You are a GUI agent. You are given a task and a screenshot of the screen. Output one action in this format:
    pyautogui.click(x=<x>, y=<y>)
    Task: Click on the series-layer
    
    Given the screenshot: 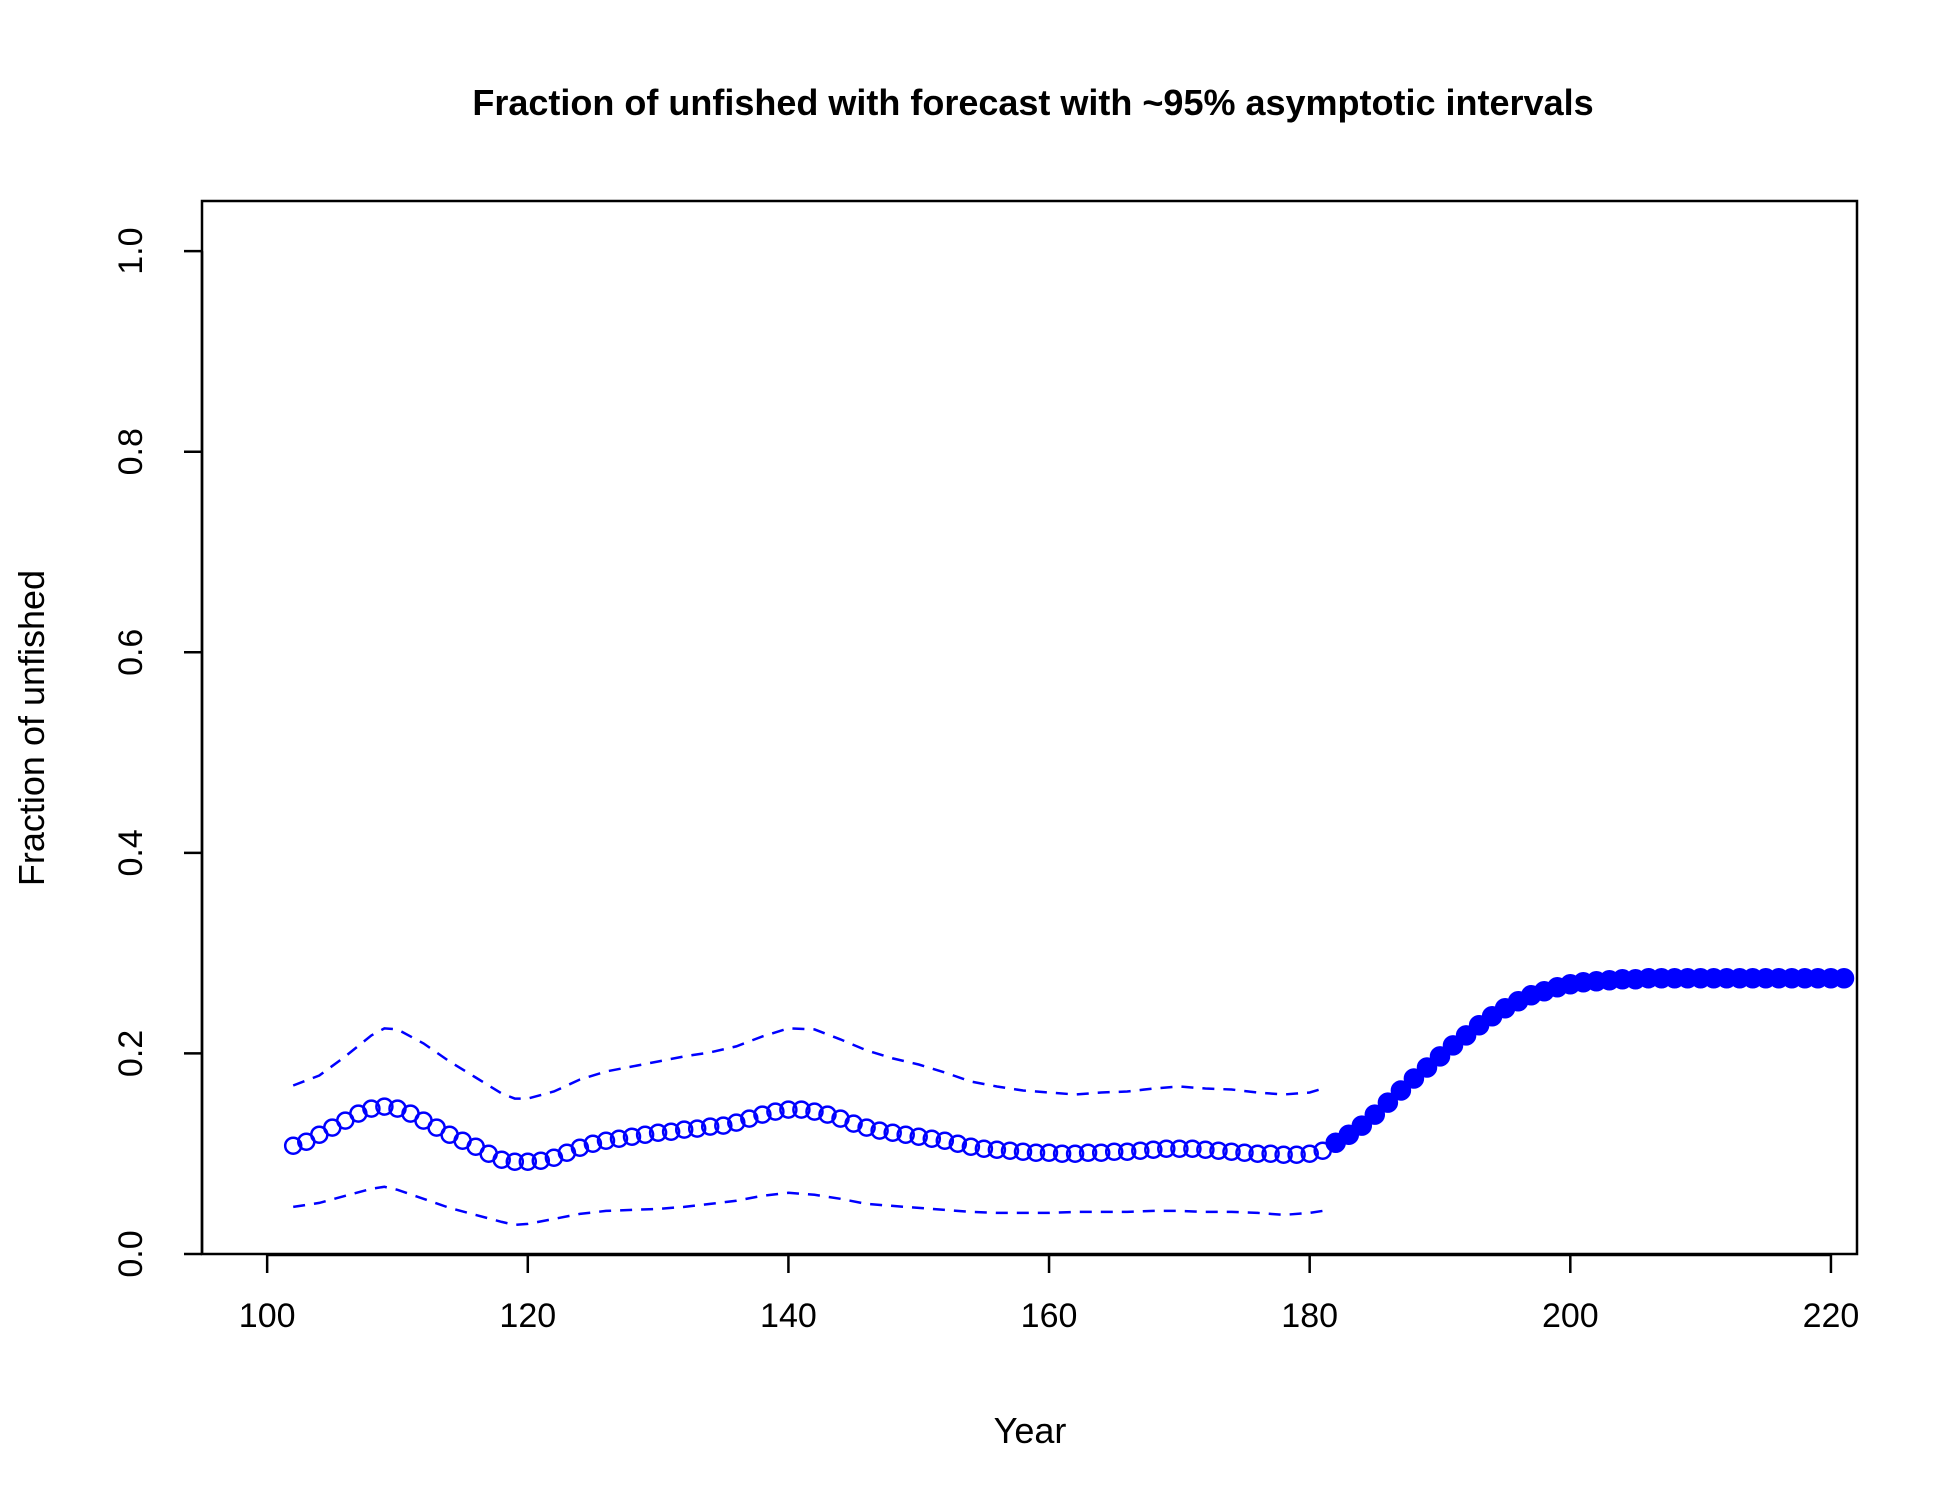 What is the action you would take?
    pyautogui.click(x=1069, y=1097)
    